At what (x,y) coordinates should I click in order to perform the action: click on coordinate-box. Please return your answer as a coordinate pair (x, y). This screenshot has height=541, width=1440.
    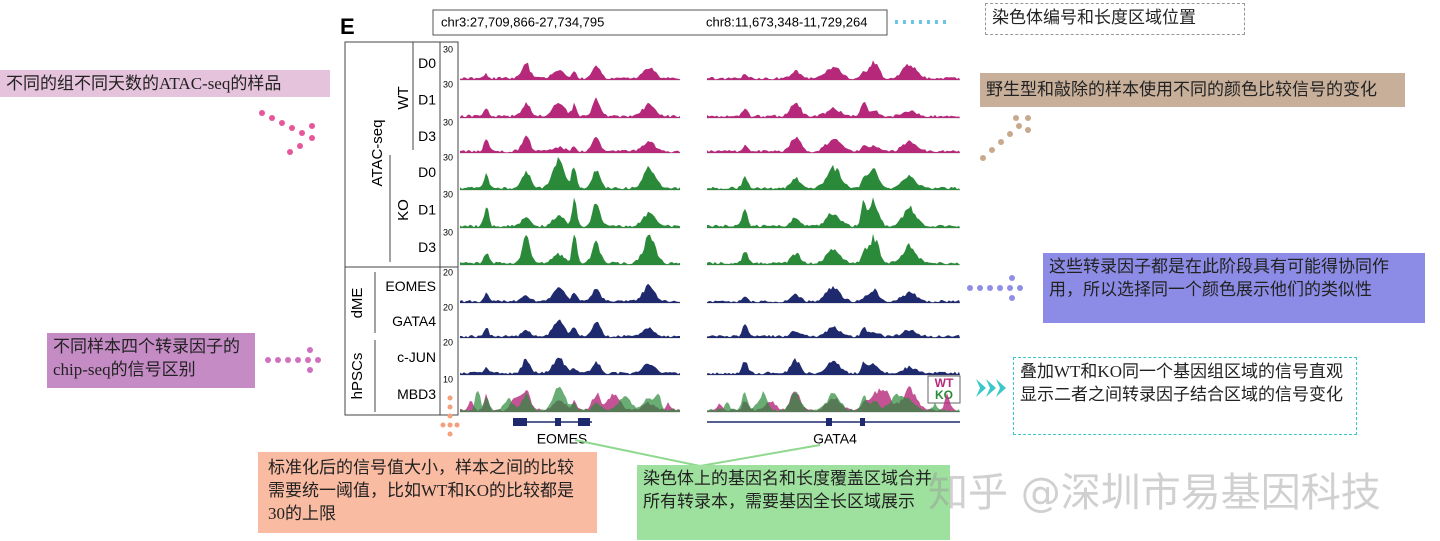
    Looking at the image, I should click on (660, 22).